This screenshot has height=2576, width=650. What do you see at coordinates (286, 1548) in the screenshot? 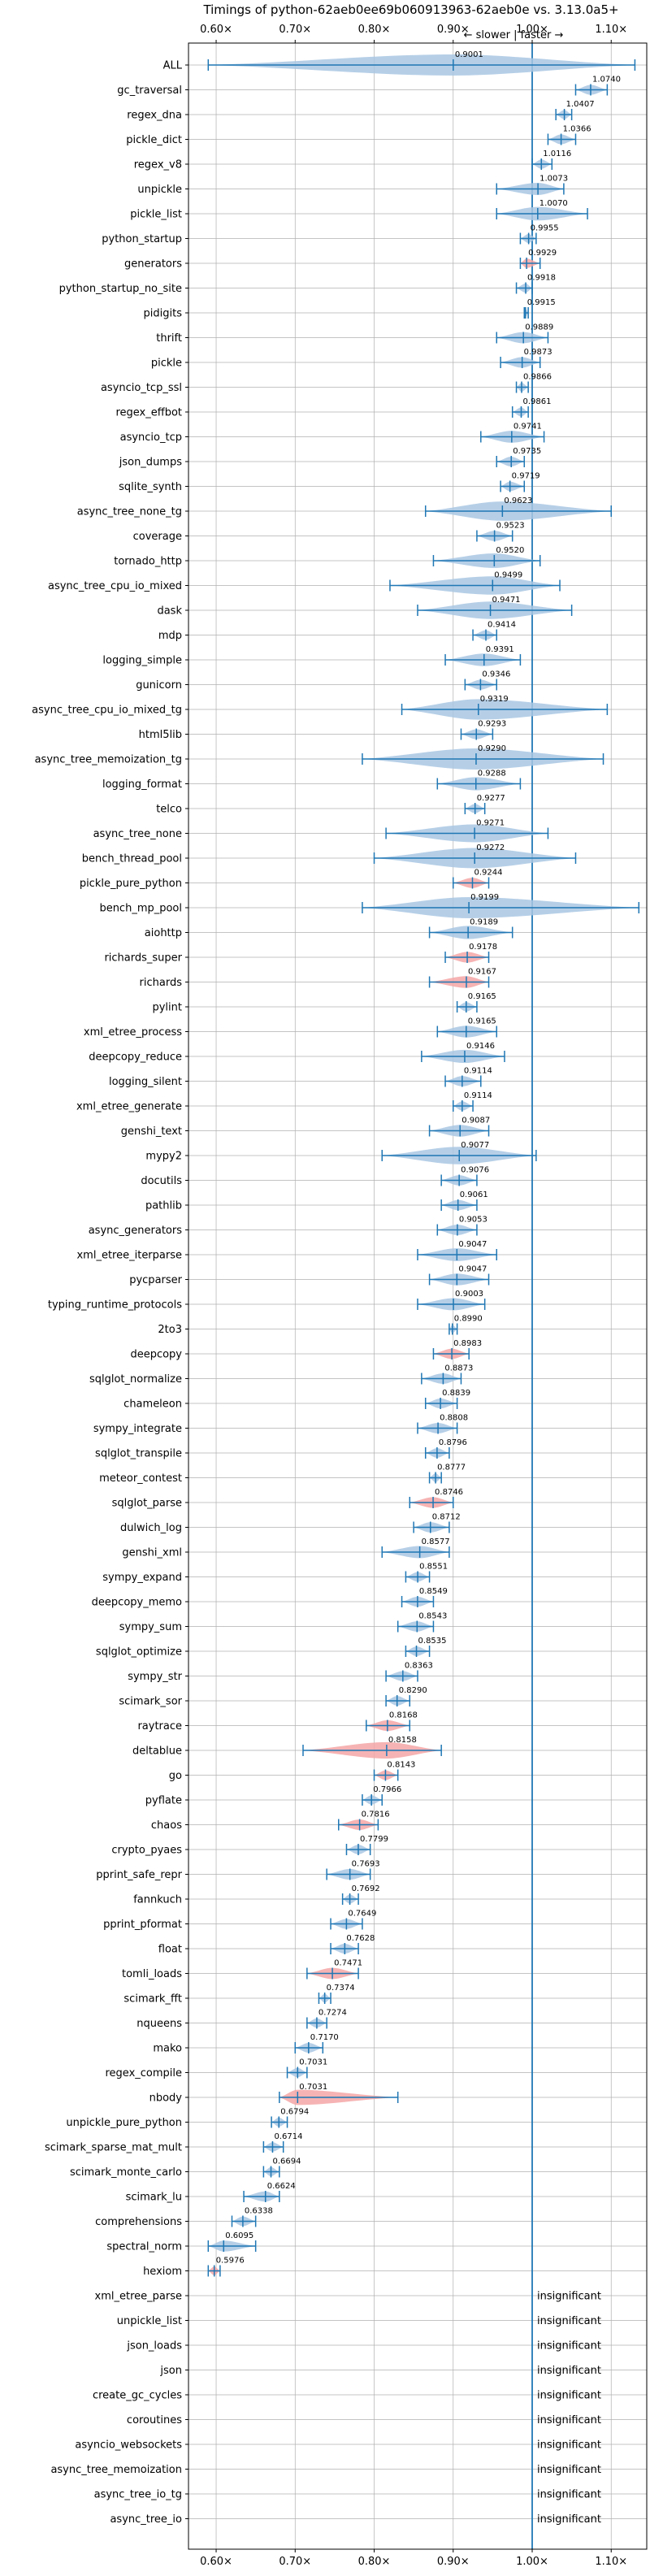
I see `benchmark-row: genshi_xml 0.8577` at bounding box center [286, 1548].